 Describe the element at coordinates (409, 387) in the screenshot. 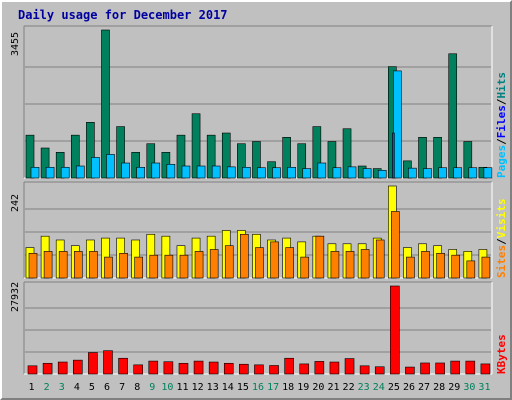

I see `day-label-26: 26` at that location.